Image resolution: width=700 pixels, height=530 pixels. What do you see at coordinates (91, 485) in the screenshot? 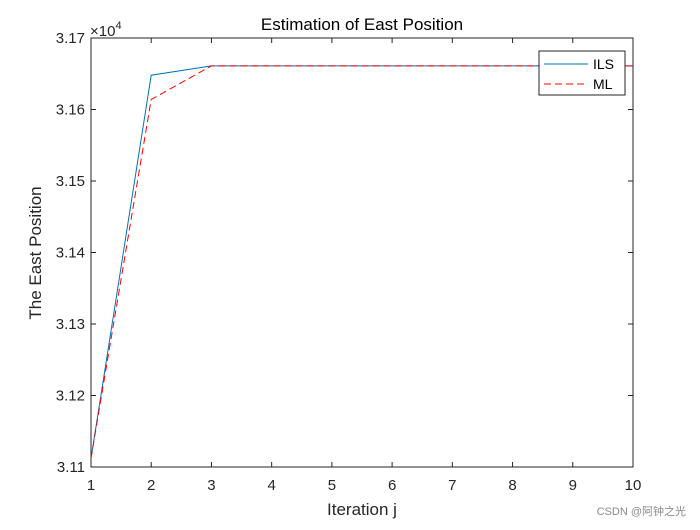
I see `x-tick-label: 1` at bounding box center [91, 485].